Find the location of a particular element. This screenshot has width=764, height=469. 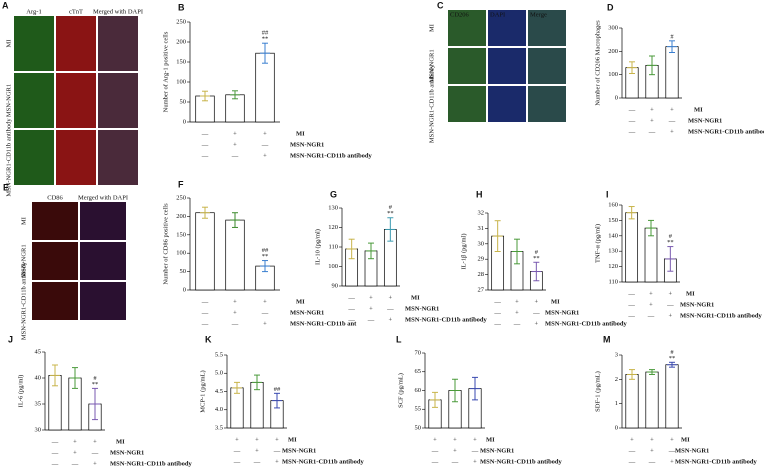

row-label: MSN-NGR1 is located at coordinates (23, 260).